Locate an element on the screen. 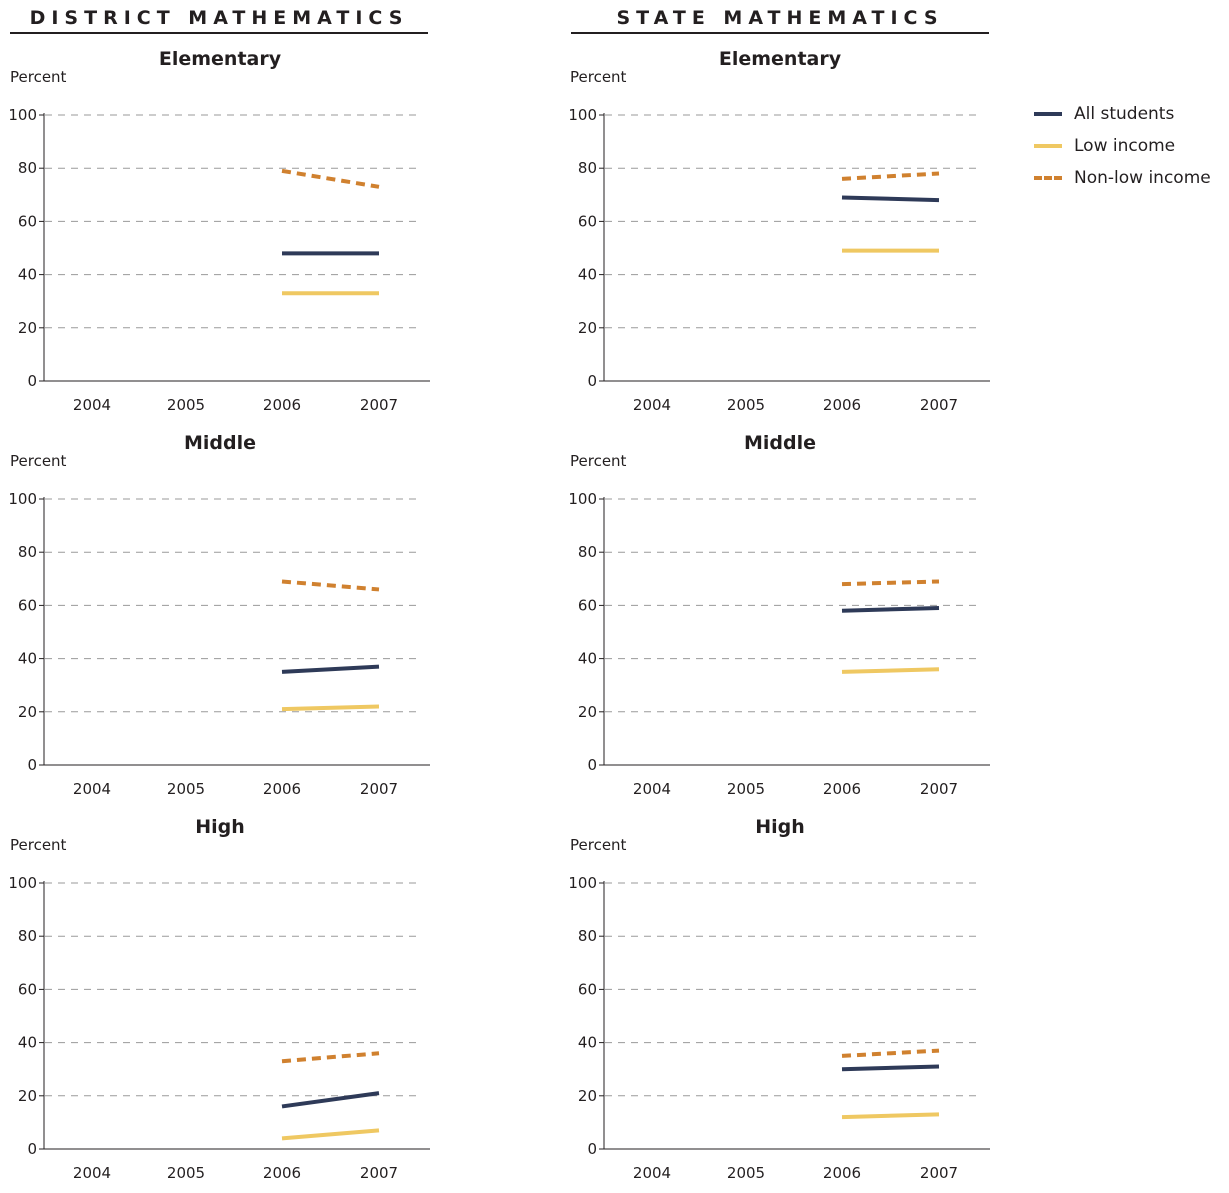 The width and height of the screenshot is (1229, 1193). legend-label-all-students: All students is located at coordinates (1124, 114).